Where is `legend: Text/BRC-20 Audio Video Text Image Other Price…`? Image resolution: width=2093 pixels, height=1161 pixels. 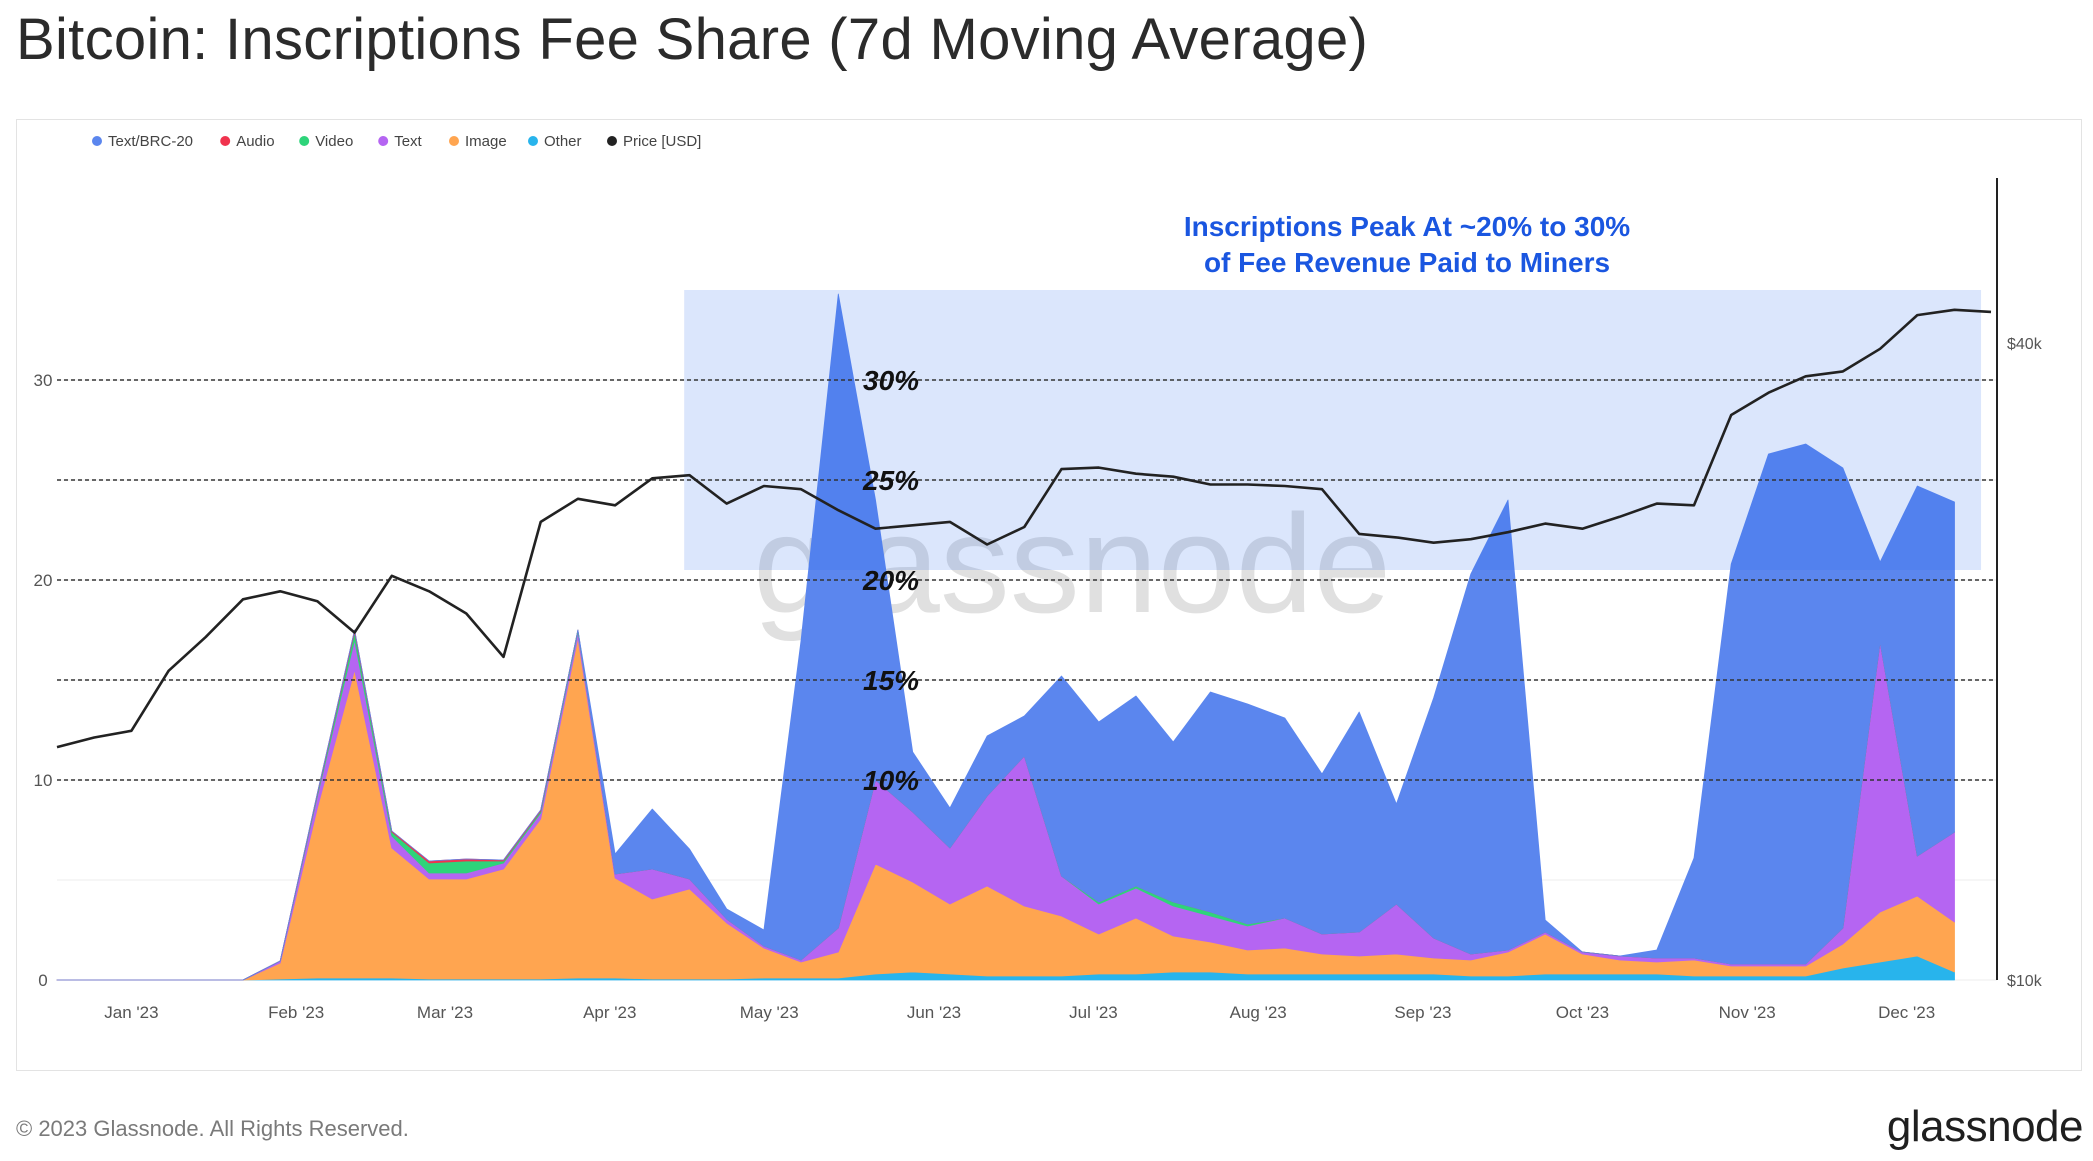 legend: Text/BRC-20 Audio Video Text Image Other Price… is located at coordinates (396, 141).